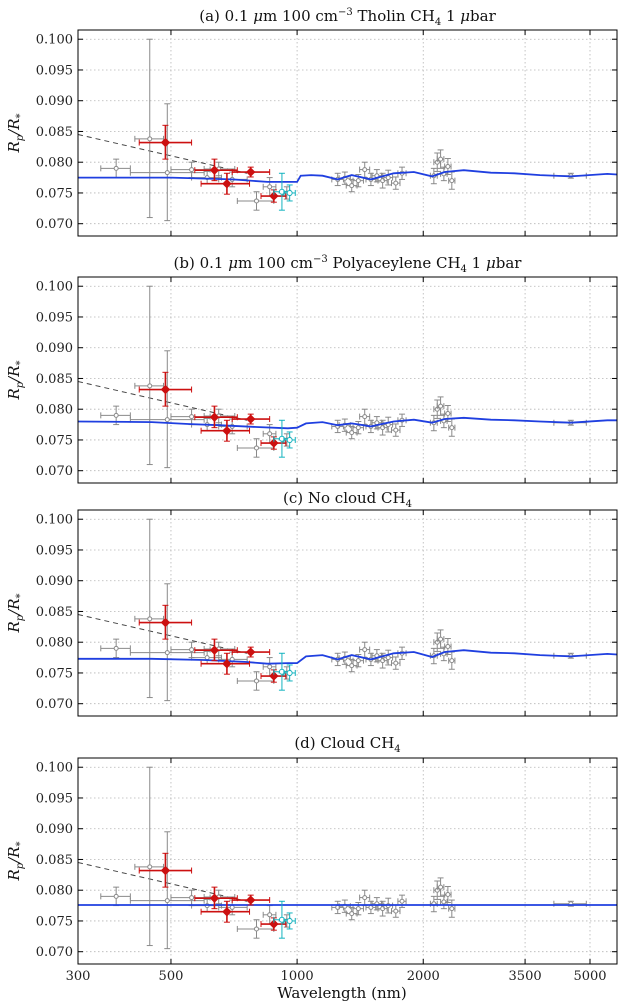  Describe the element at coordinates (347, 17) in the screenshot. I see `panel-title: (a) 0.1 μm 100 cm−3 Tholin CH4 1 μbar` at that location.